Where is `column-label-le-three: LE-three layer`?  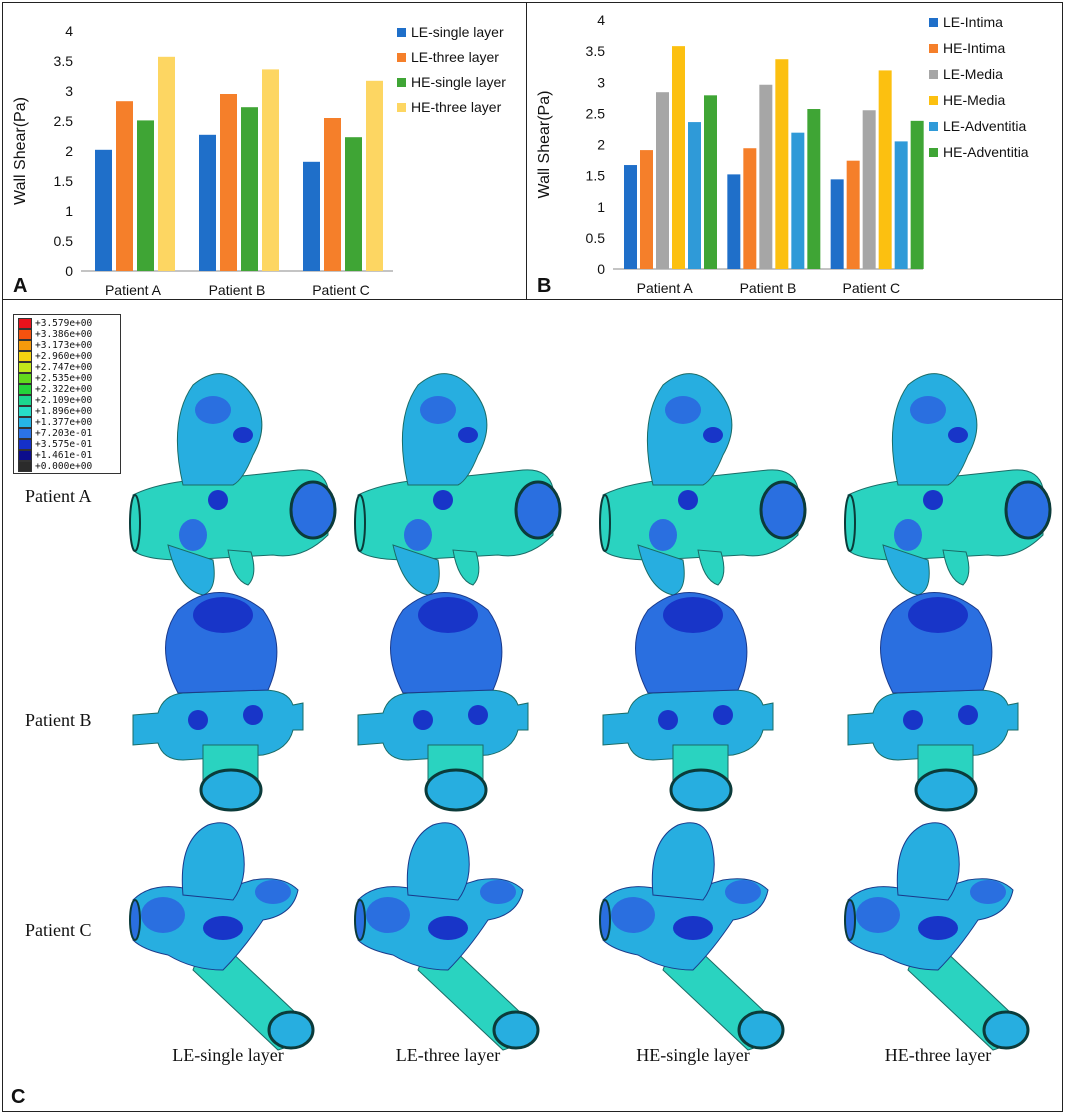
column-label-le-three: LE-three layer is located at coordinates (448, 1055).